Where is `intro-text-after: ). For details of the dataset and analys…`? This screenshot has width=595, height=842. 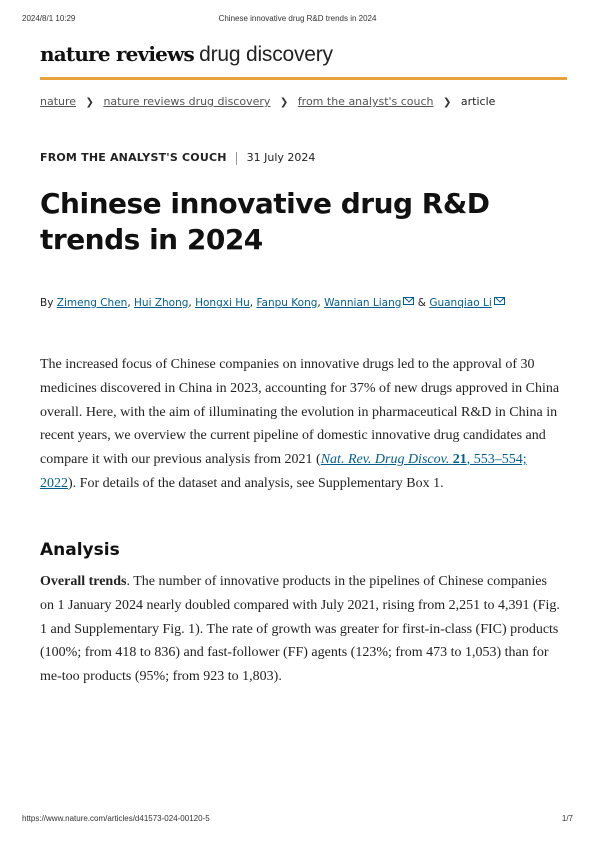
intro-text-after: ). For details of the dataset and analys… is located at coordinates (256, 483).